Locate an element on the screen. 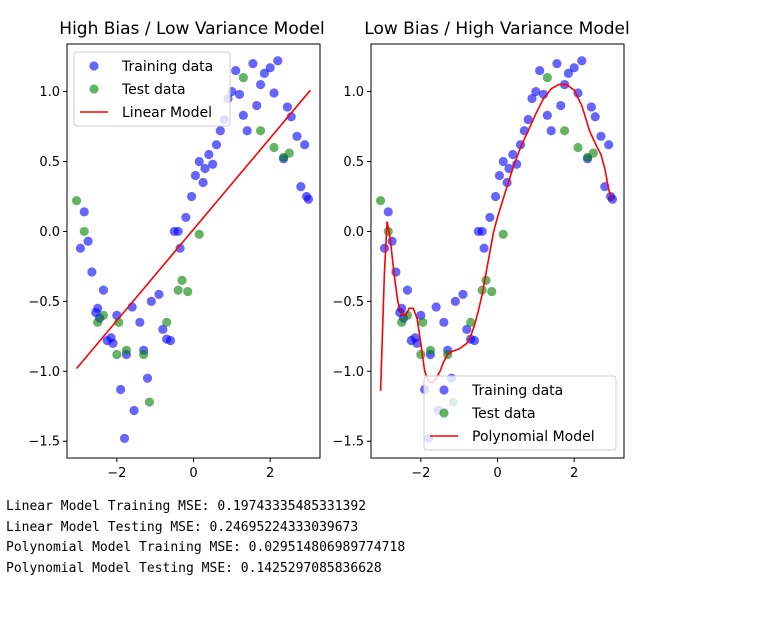 This screenshot has height=621, width=765. chart-title: High Bias / Low Variance Model is located at coordinates (191, 29).